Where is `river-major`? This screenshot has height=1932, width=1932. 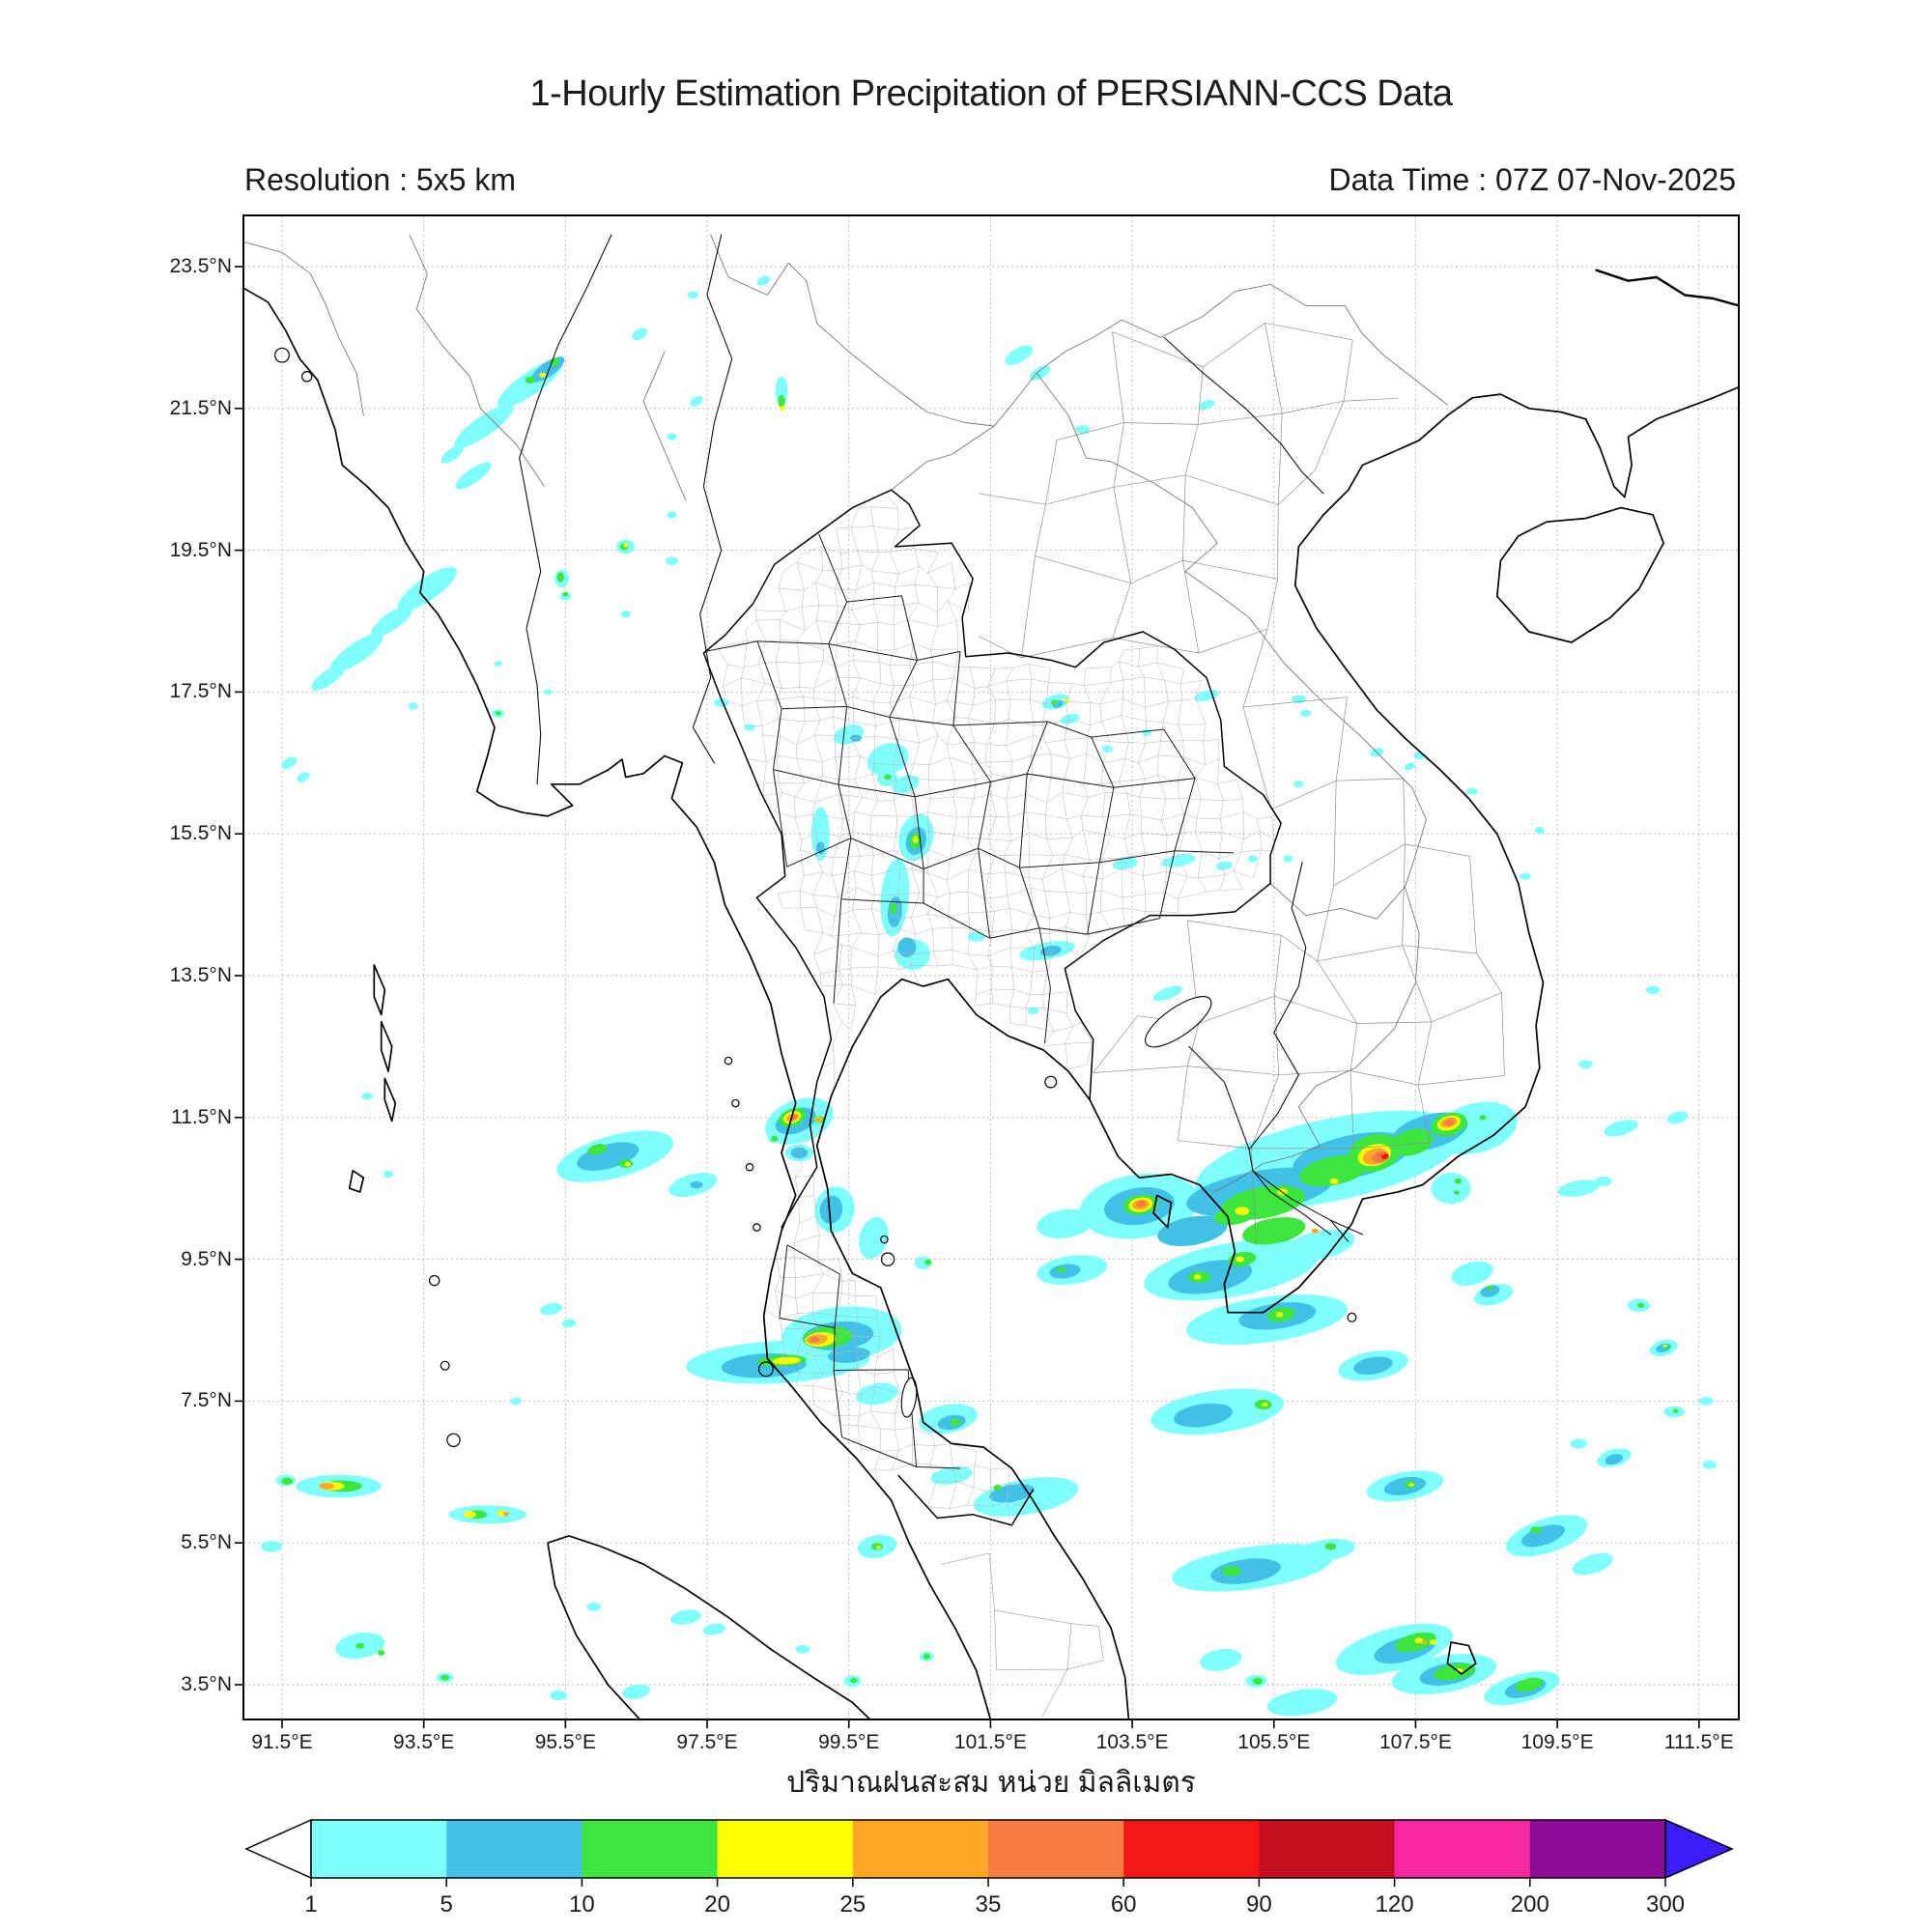 river-major is located at coordinates (1667, 288).